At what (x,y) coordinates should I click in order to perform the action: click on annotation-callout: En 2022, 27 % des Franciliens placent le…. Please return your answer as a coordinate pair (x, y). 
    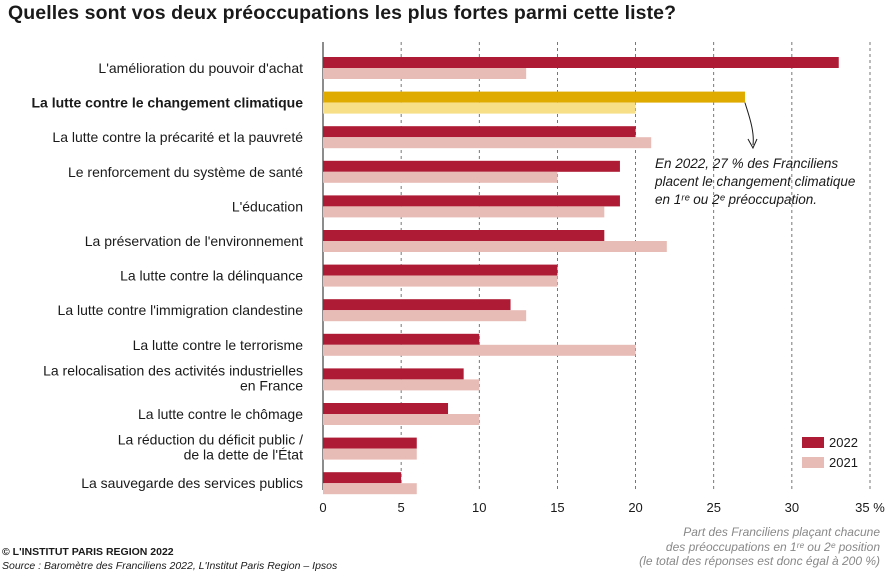
    Looking at the image, I should click on (770, 182).